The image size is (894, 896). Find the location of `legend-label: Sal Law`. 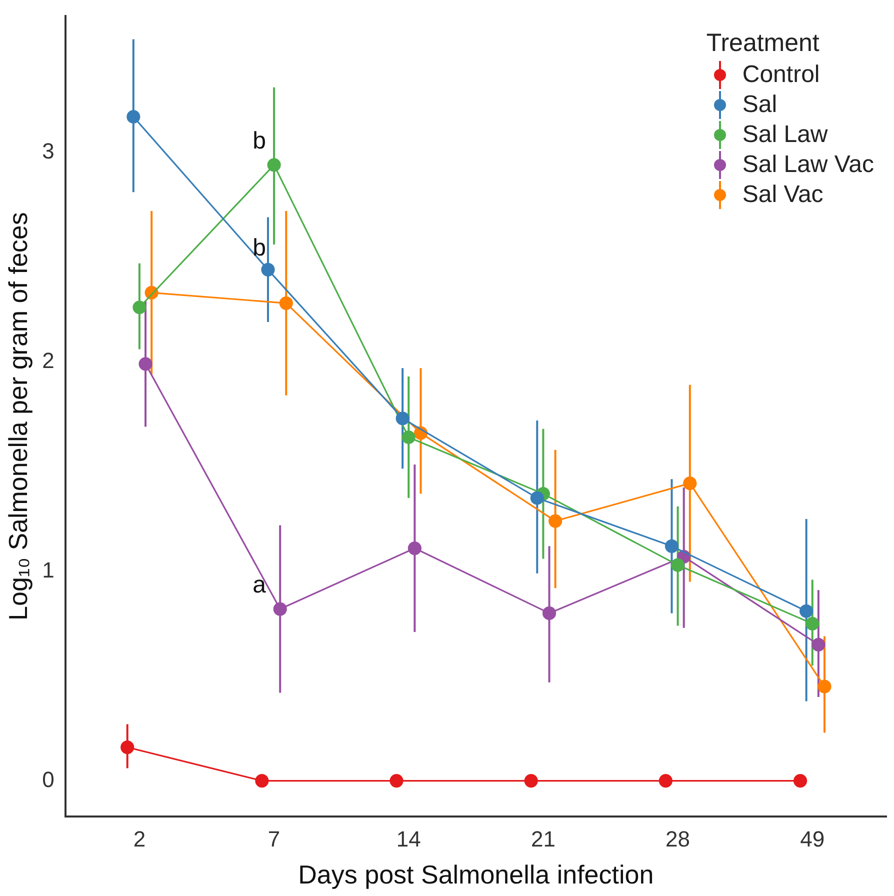

legend-label: Sal Law is located at coordinates (785, 135).